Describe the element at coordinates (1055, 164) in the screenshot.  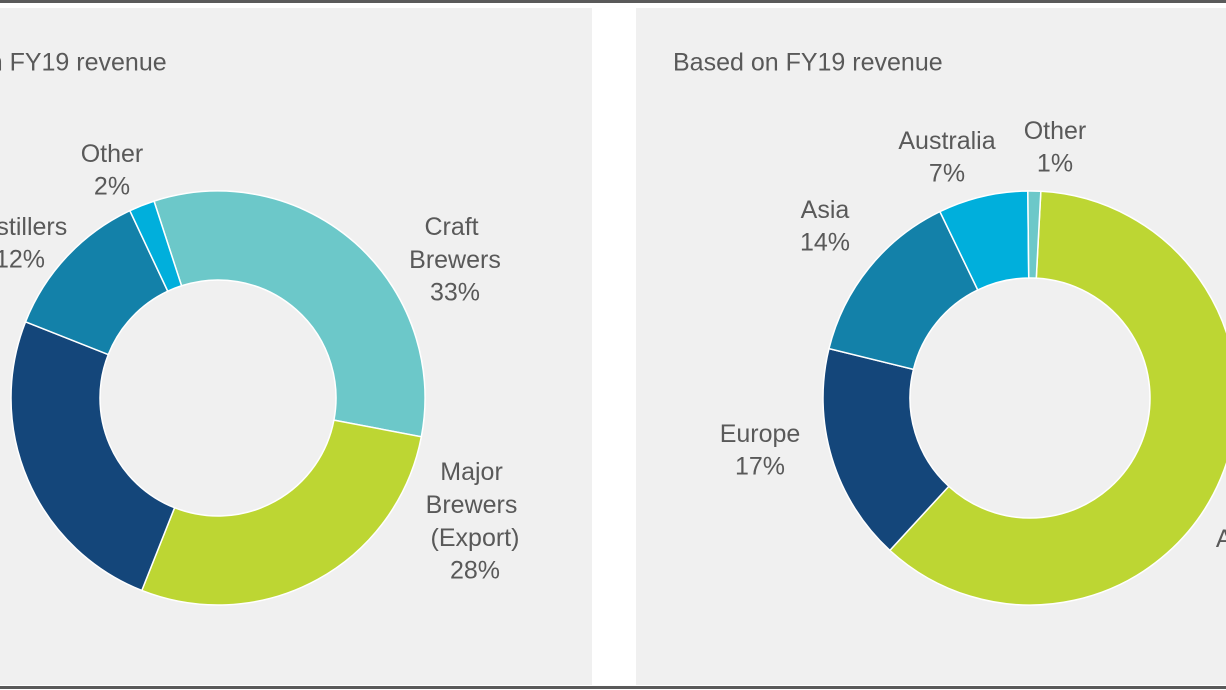
I see `segment-value-label: 1%` at that location.